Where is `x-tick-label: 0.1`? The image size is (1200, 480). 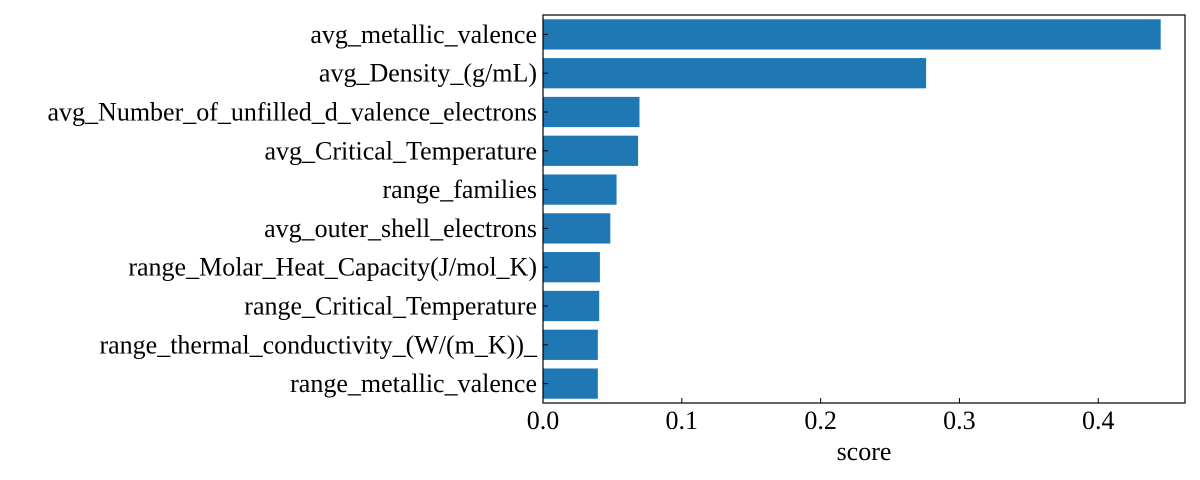 x-tick-label: 0.1 is located at coordinates (682, 420).